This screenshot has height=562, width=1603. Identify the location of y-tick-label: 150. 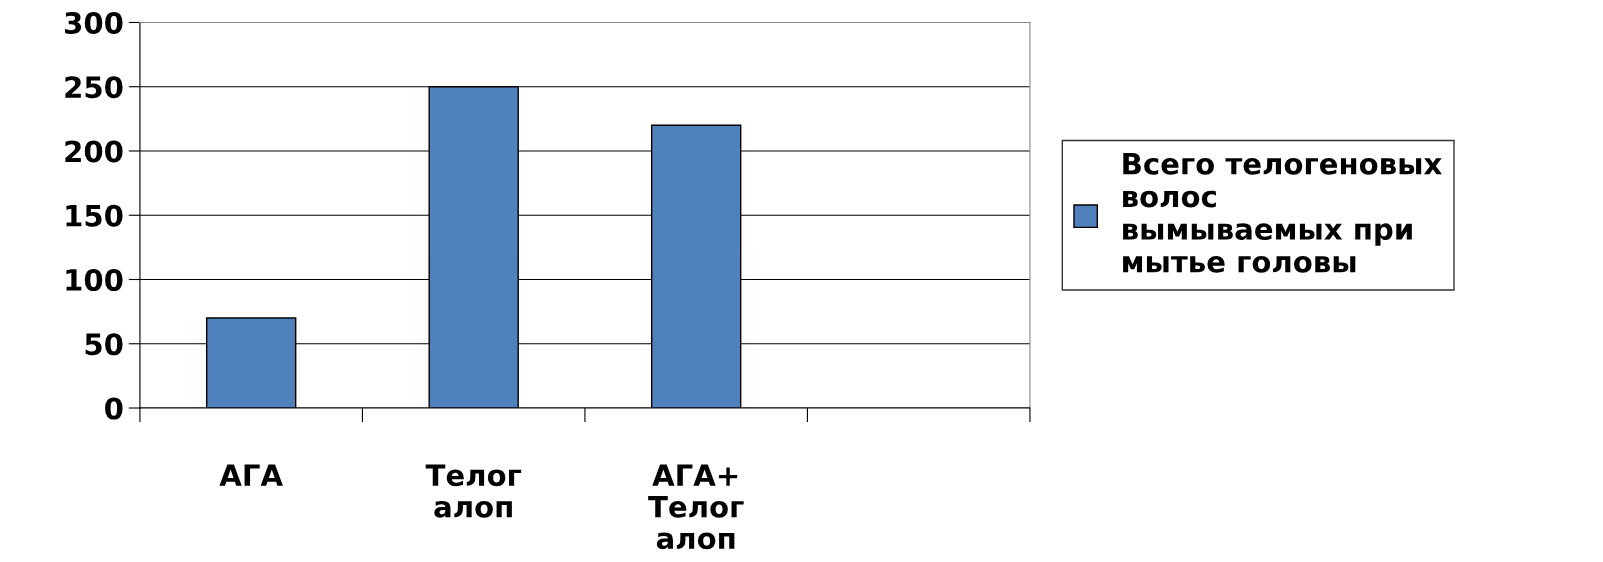
(94, 215).